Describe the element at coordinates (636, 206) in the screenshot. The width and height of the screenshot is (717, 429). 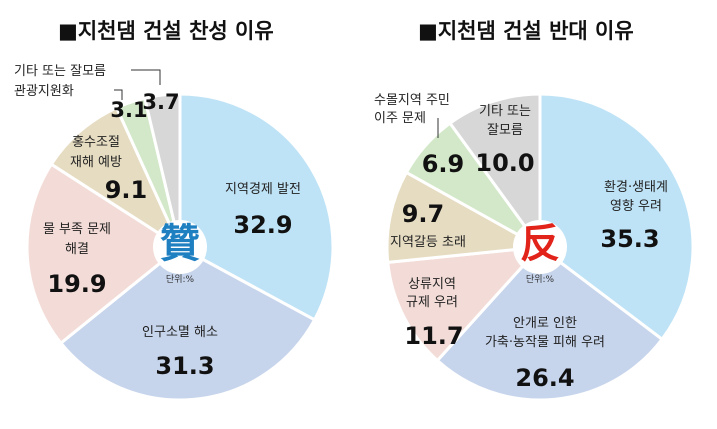
I see `slice-label: 영향 우려` at that location.